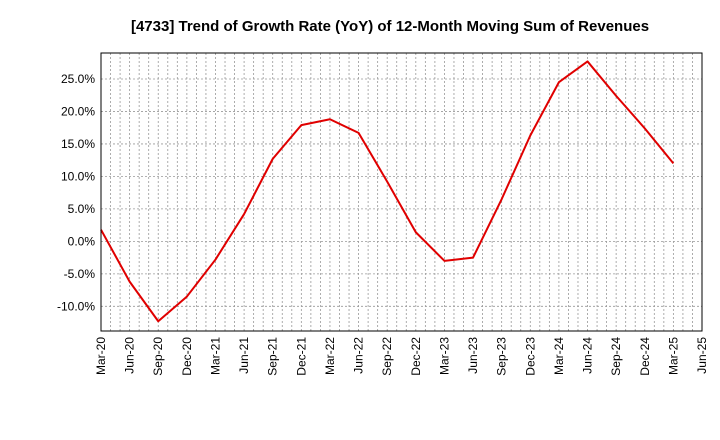 The width and height of the screenshot is (720, 440). Describe the element at coordinates (645, 356) in the screenshot. I see `x-tick-label: Dec-24` at that location.